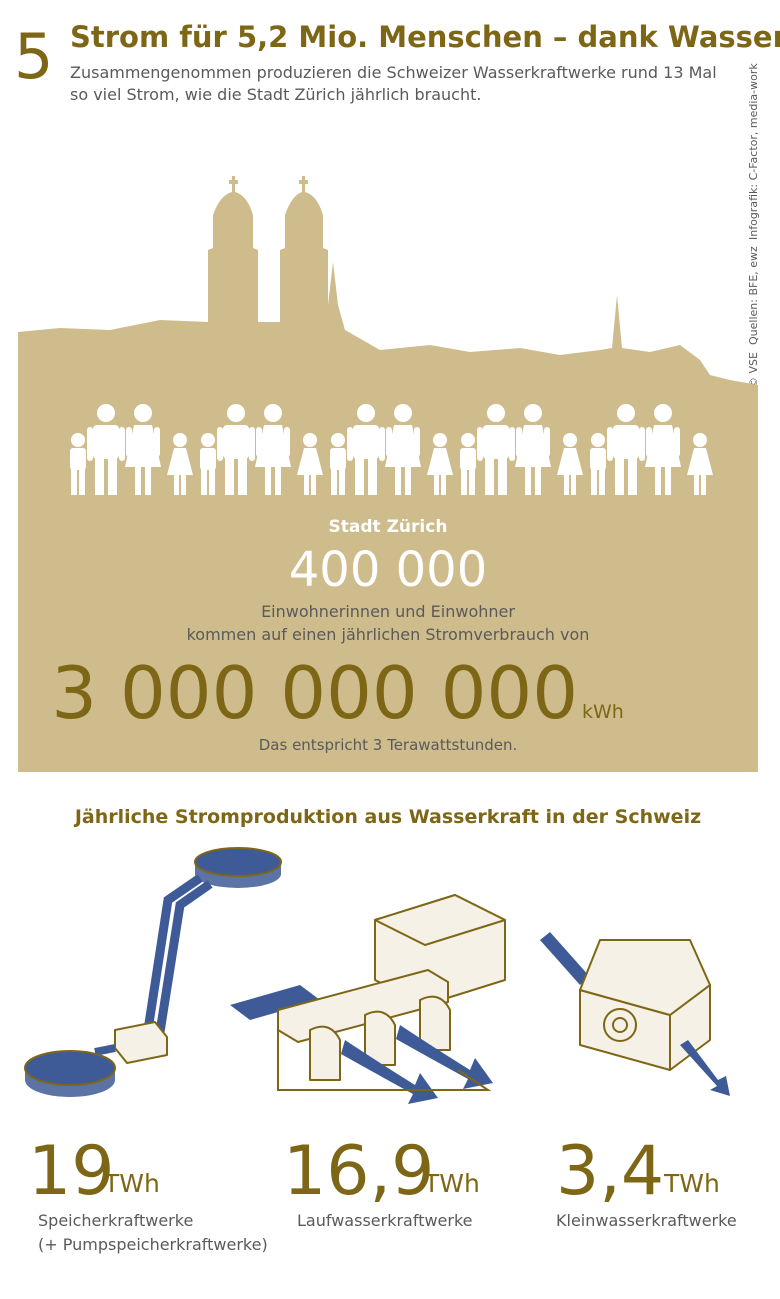 The image size is (780, 1299). Describe the element at coordinates (610, 1171) in the screenshot. I see `plant-value: 3,4` at that location.